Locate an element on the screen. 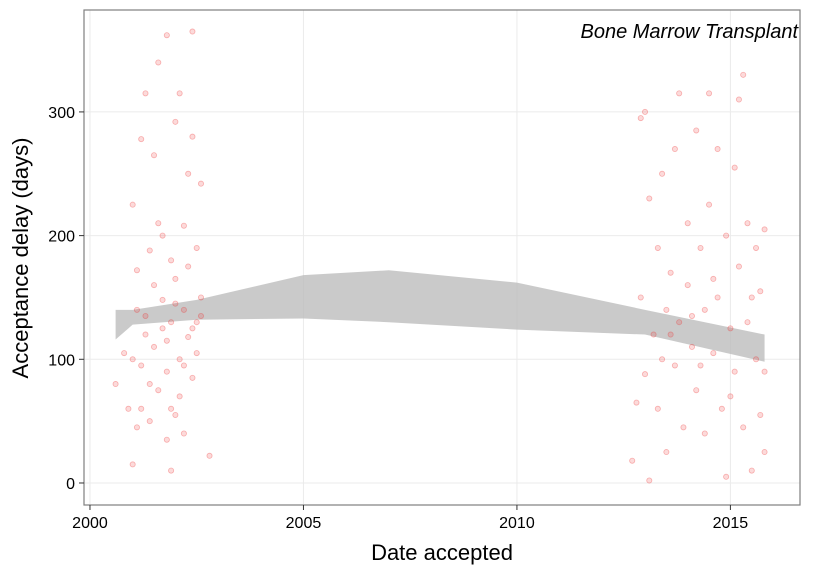 This screenshot has height=575, width=825. x-tick-label: 2010 is located at coordinates (517, 523).